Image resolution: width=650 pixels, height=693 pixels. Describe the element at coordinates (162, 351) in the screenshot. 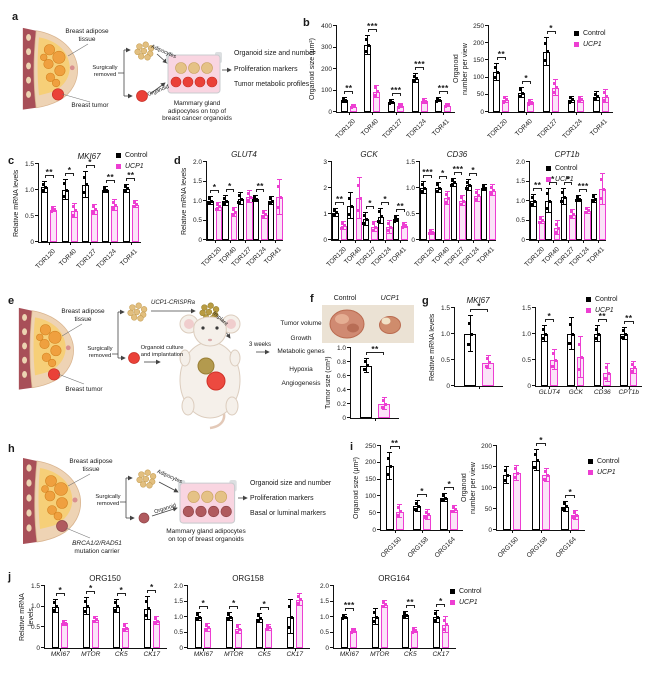

I see `culture-label: Organoid culture and implantation` at that location.